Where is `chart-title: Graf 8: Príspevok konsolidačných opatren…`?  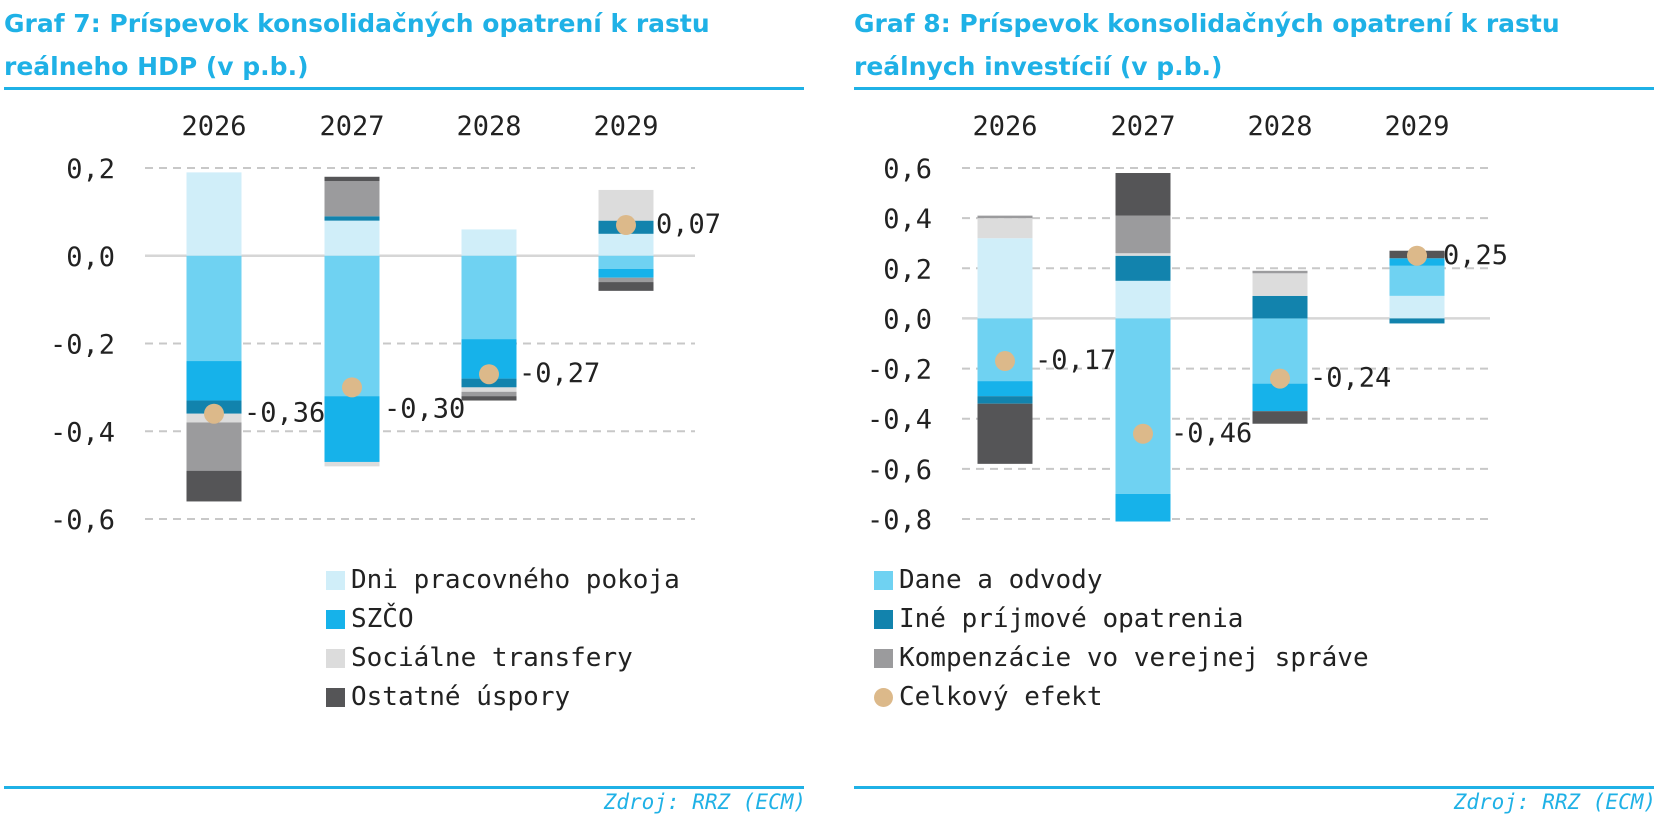
chart-title: Graf 8: Príspevok konsolidačných opatren… is located at coordinates (1254, 45).